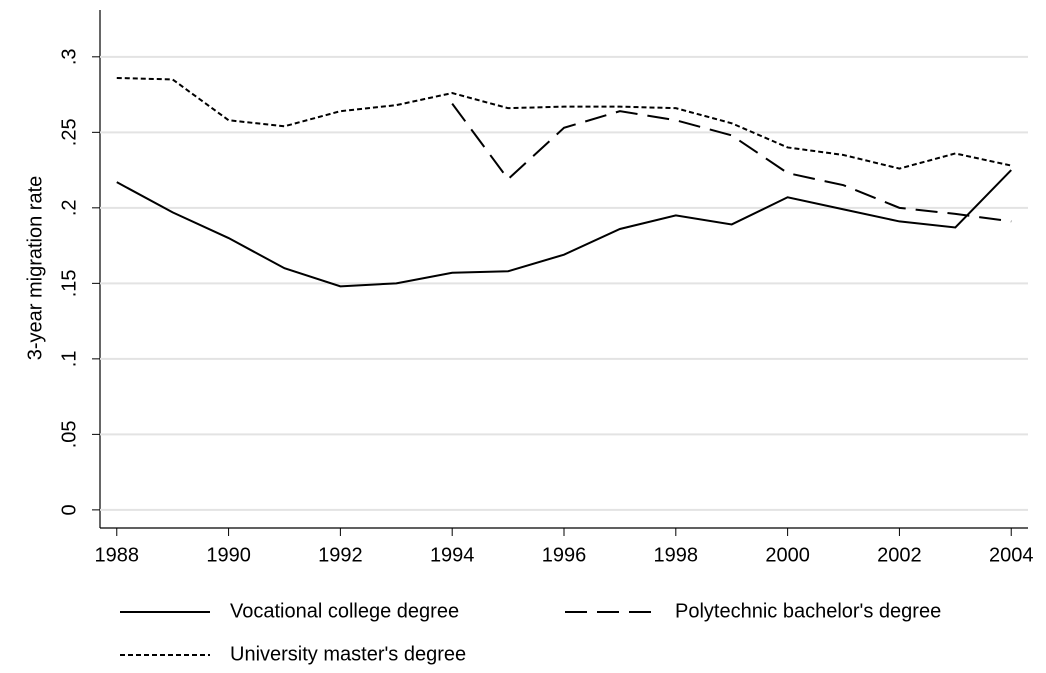 The height and width of the screenshot is (673, 1046). Describe the element at coordinates (344, 611) in the screenshot. I see `legend-label: Vocational college degree` at that location.